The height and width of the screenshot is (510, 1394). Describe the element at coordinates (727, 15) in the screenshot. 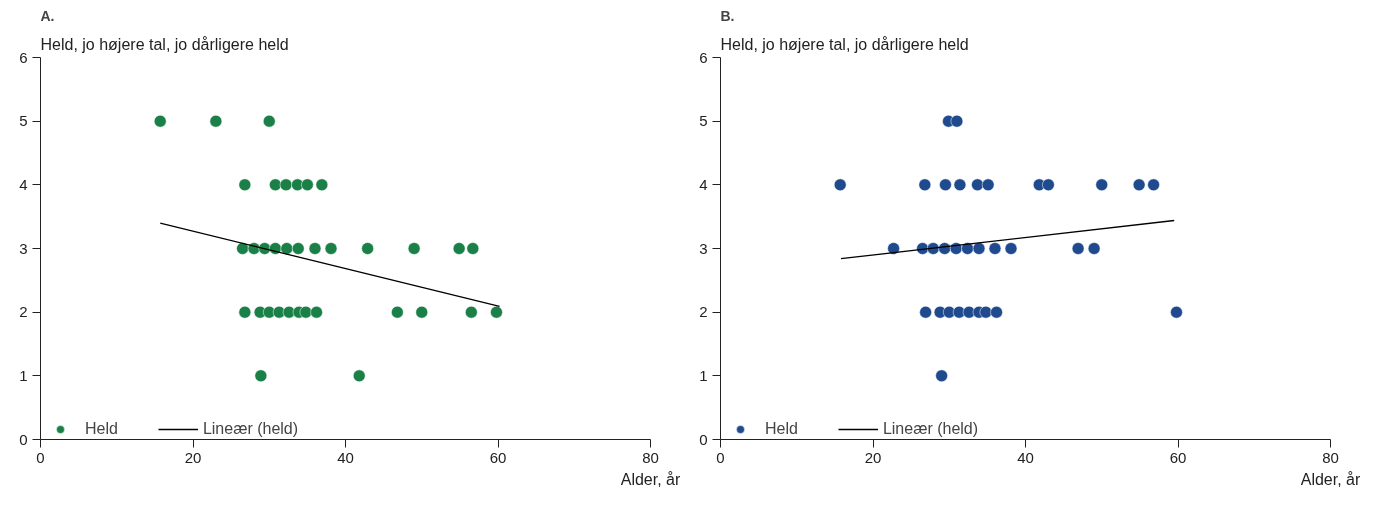

I see `chart-title: B.` at that location.